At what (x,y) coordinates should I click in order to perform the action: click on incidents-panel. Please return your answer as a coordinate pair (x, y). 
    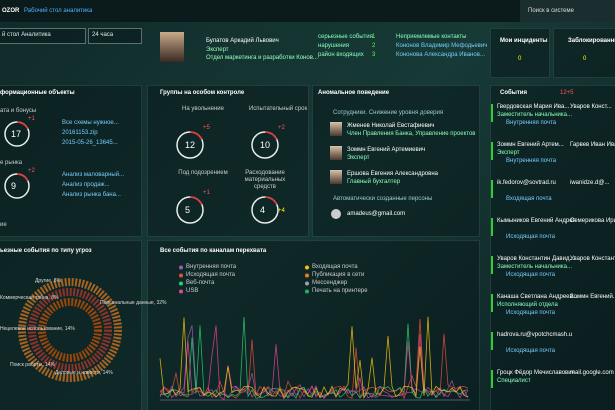
    Looking at the image, I should click on (520, 53).